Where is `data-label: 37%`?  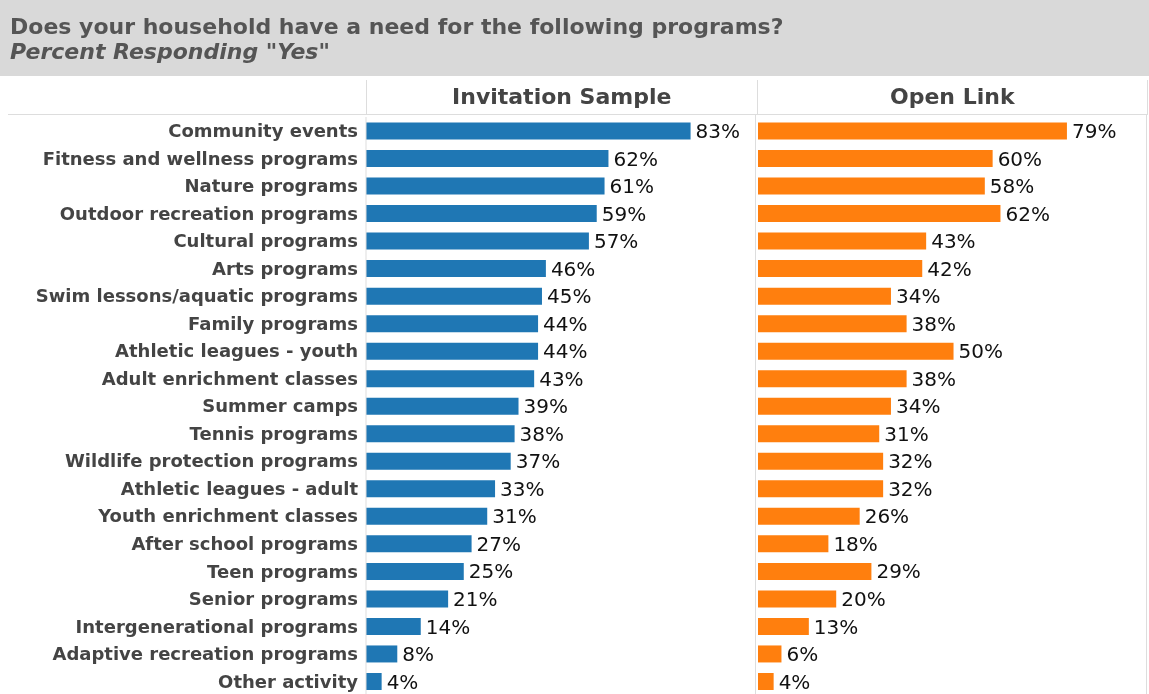 data-label: 37% is located at coordinates (538, 461).